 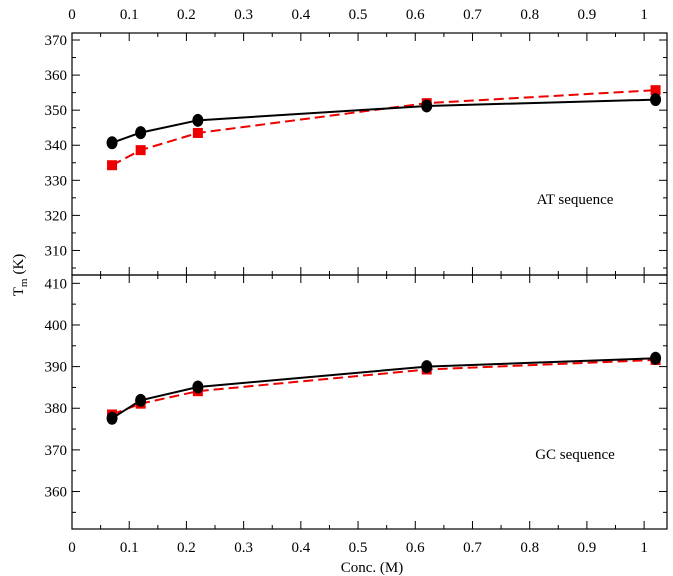 I want to click on at-y-tick-label: 310, so click(x=56, y=251).